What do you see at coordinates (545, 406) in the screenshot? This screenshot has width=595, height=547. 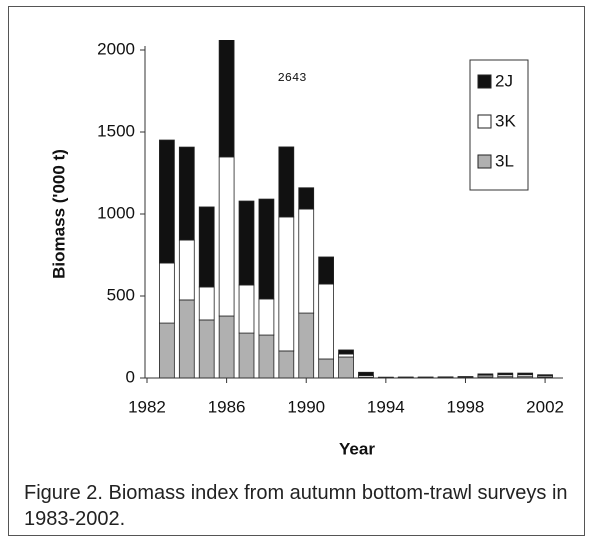 I see `x-tick-label: 2002` at bounding box center [545, 406].